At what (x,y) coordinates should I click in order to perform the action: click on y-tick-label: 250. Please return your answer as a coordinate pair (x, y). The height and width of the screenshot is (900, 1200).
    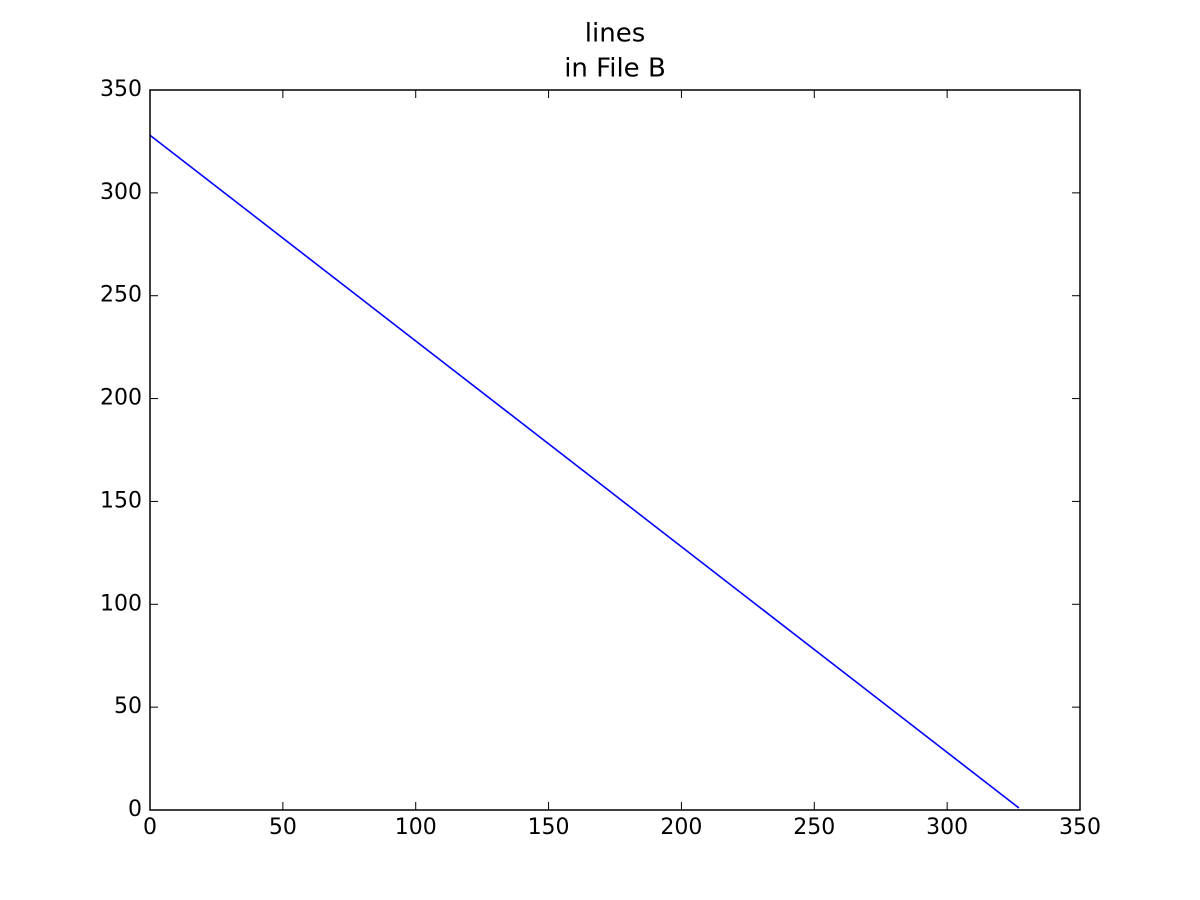
    Looking at the image, I should click on (121, 295).